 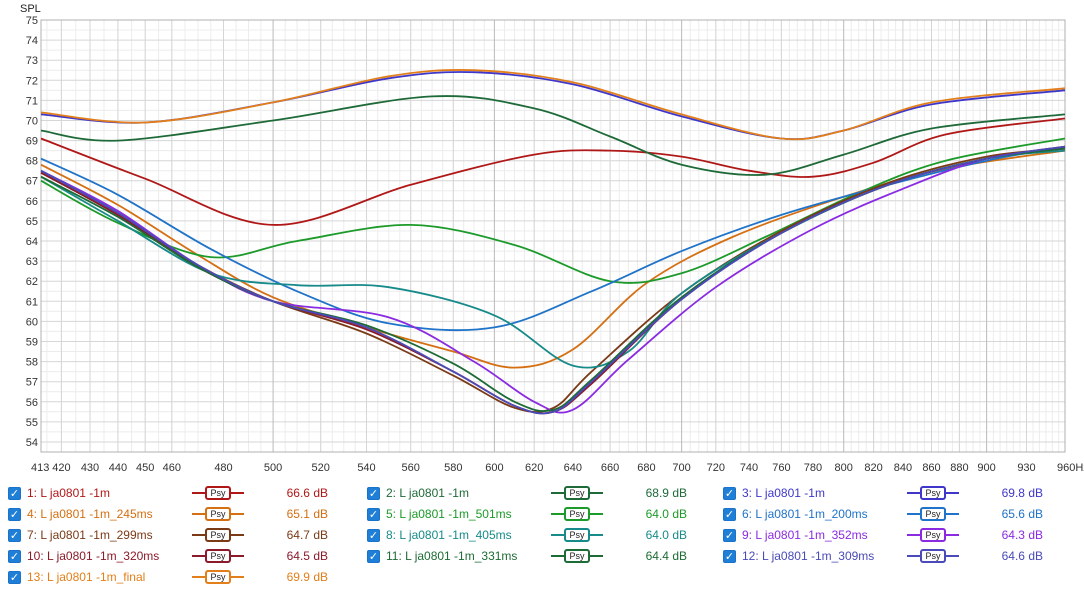 What do you see at coordinates (959, 468) in the screenshot?
I see `x-tick-label: 880` at bounding box center [959, 468].